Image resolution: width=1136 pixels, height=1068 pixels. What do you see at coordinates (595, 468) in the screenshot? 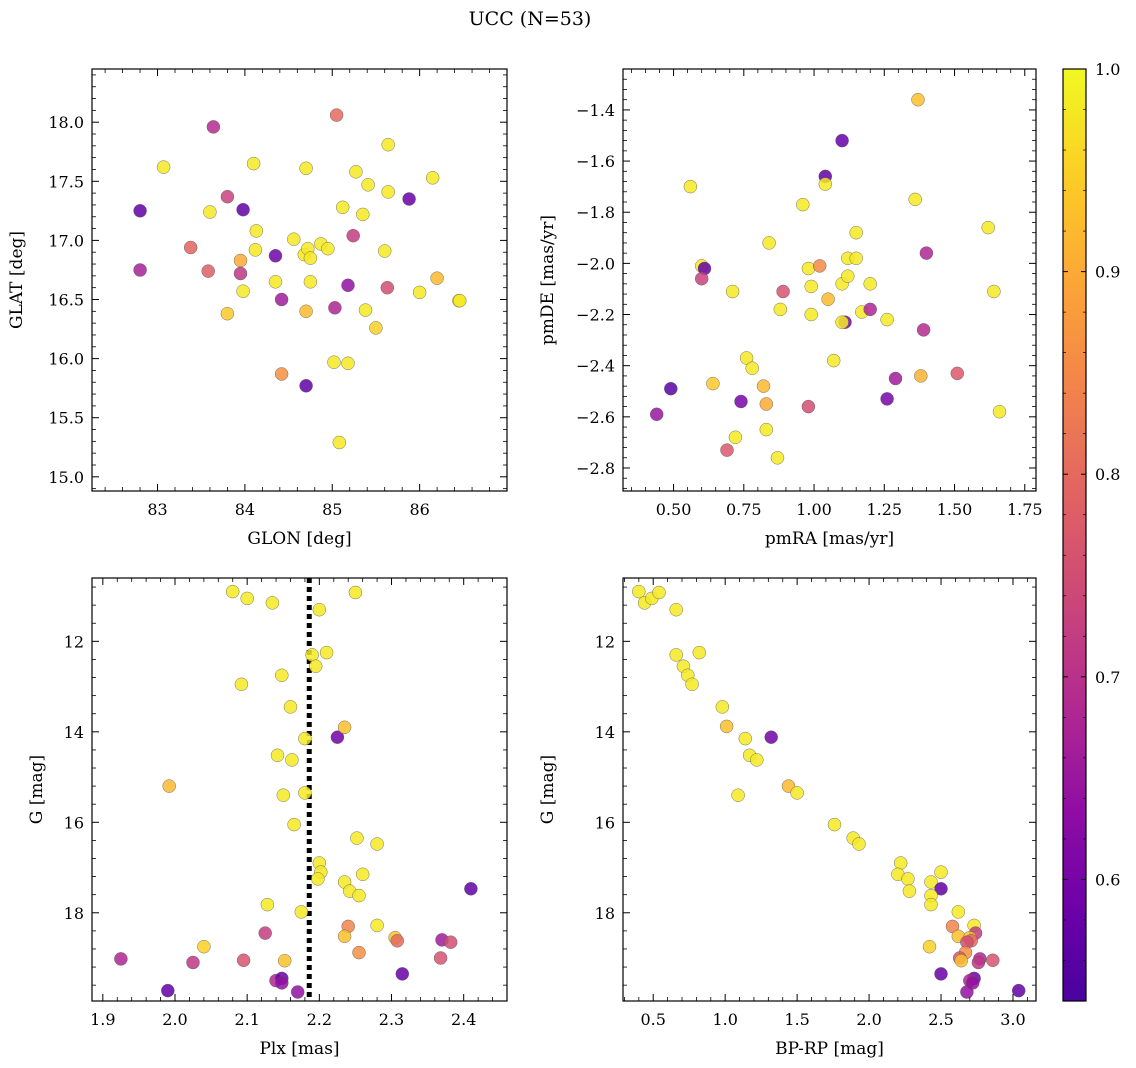
I see `y-tick-label: −2.8` at bounding box center [595, 468].